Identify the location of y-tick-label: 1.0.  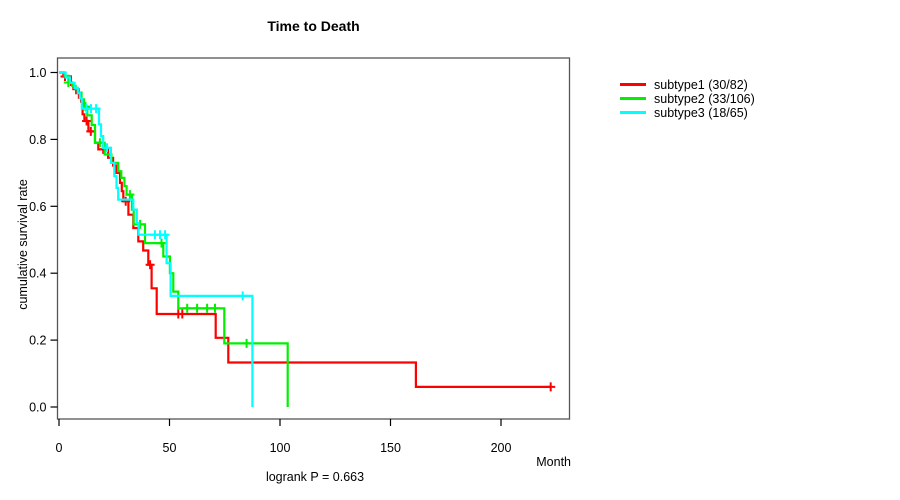
(37, 73).